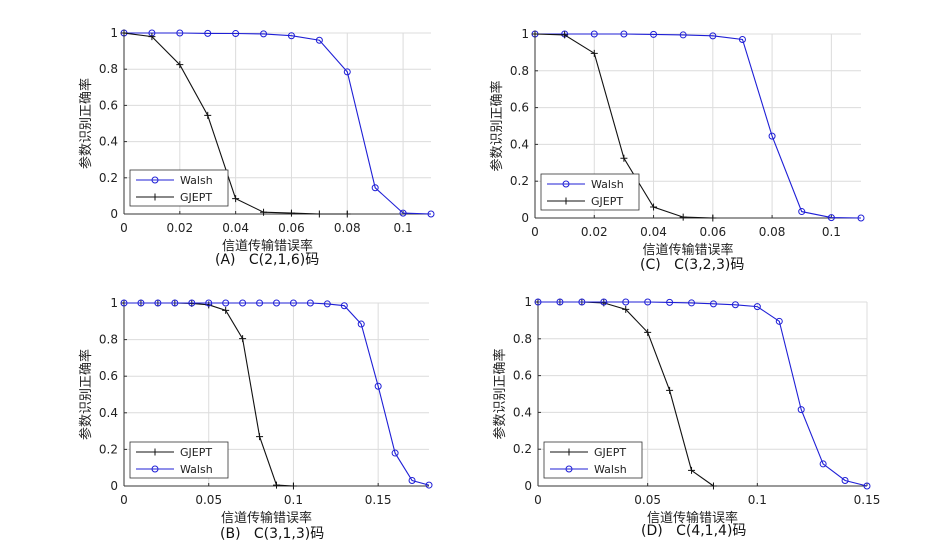 The width and height of the screenshot is (938, 557). What do you see at coordinates (289, 534) in the screenshot?
I see `caption-code: C(3,1,3)码` at bounding box center [289, 534].